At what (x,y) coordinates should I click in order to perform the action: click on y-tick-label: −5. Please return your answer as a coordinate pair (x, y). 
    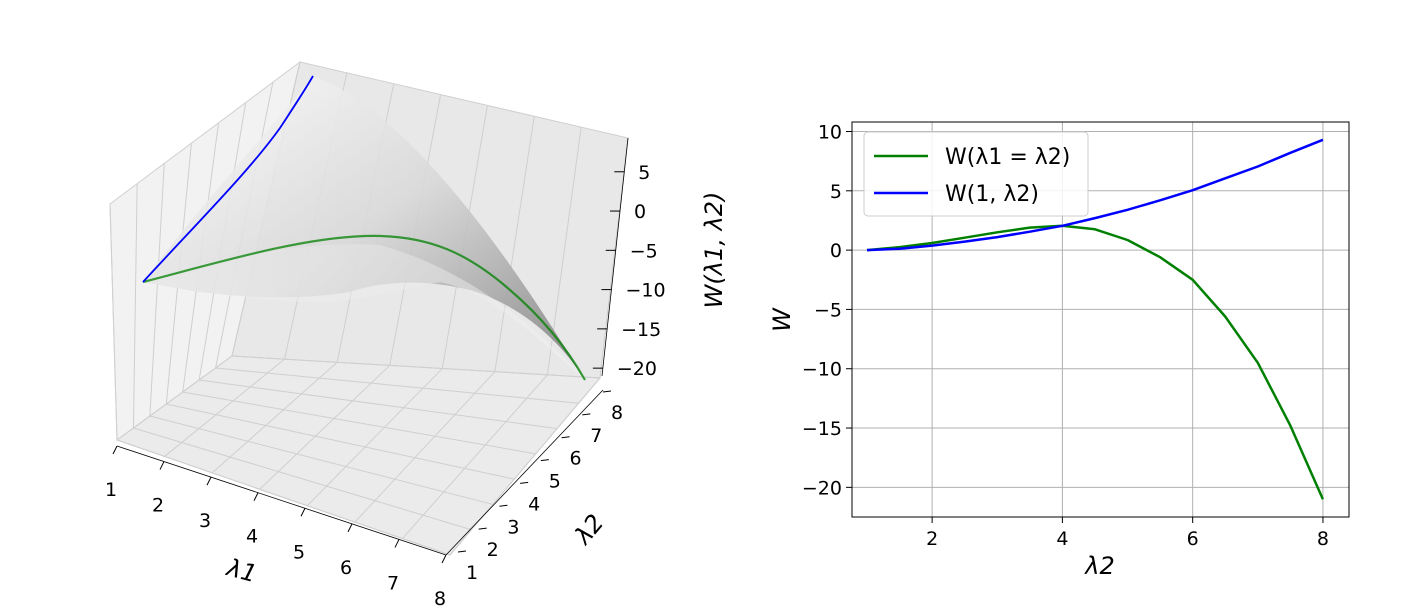
    Looking at the image, I should click on (828, 310).